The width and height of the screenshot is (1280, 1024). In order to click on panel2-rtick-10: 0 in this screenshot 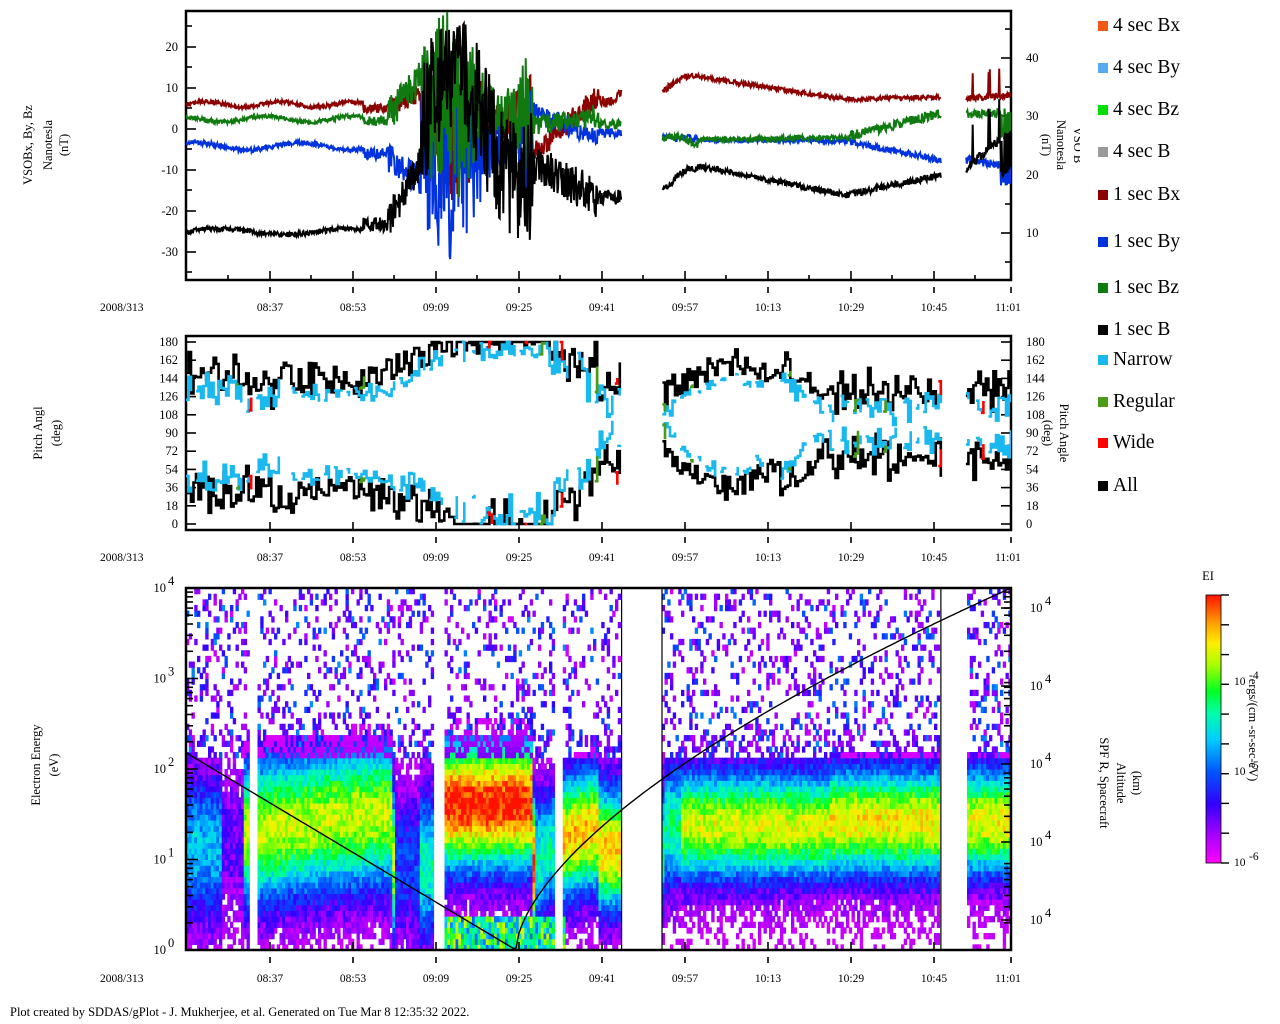, I will do `click(1029, 524)`.